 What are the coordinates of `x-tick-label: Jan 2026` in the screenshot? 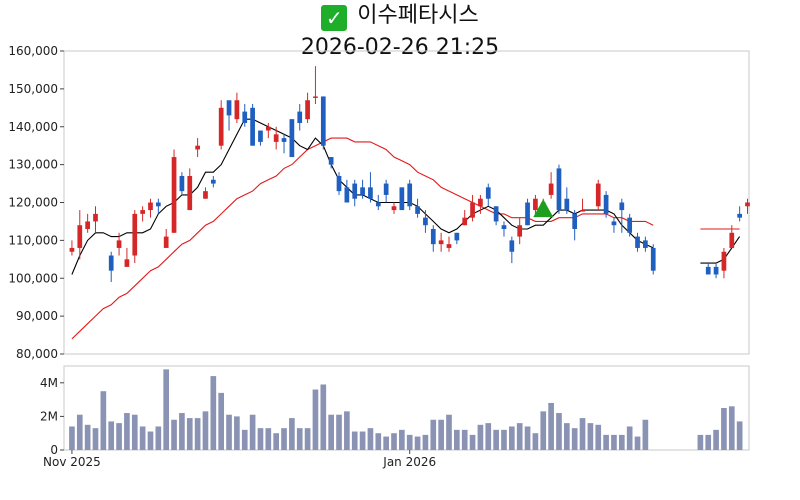 It's located at (409, 462).